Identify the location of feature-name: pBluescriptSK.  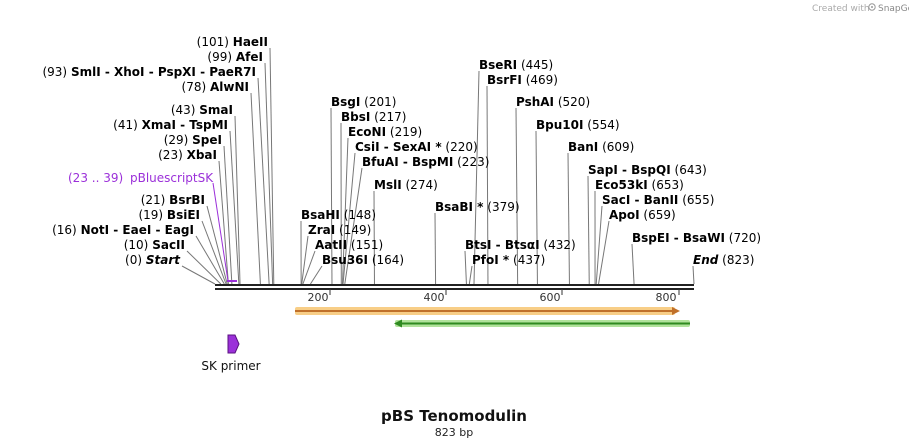
(172, 178).